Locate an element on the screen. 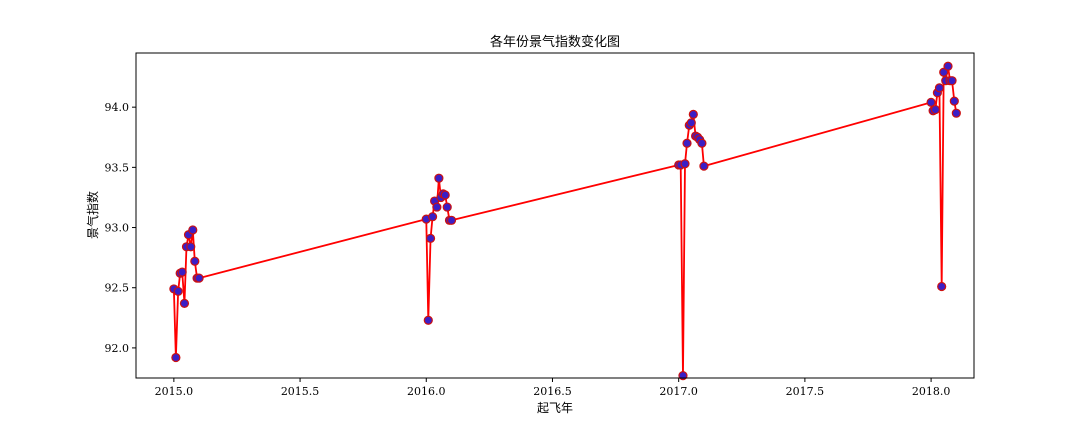  y-tick-label: 94.0 is located at coordinates (117, 107).